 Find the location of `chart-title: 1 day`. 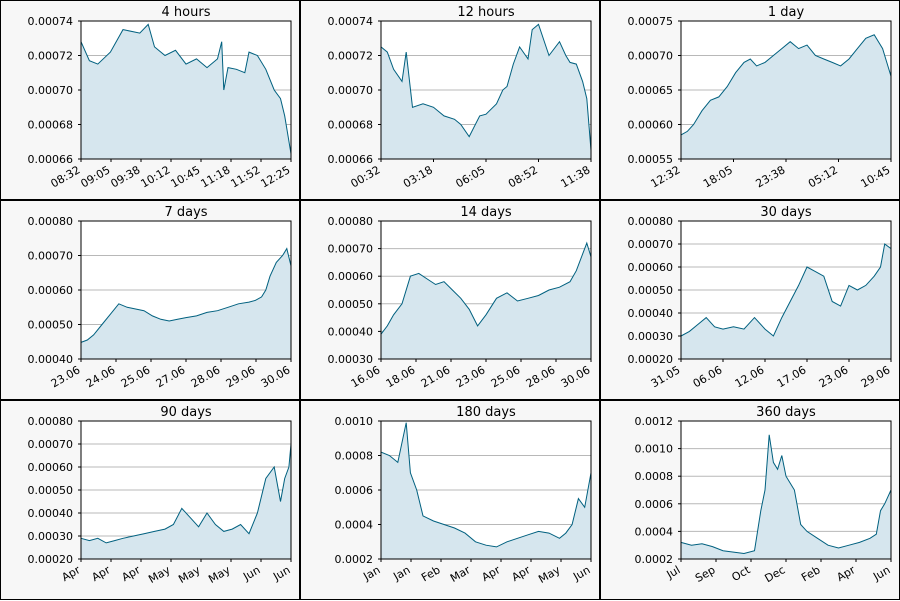

chart-title: 1 day is located at coordinates (786, 12).